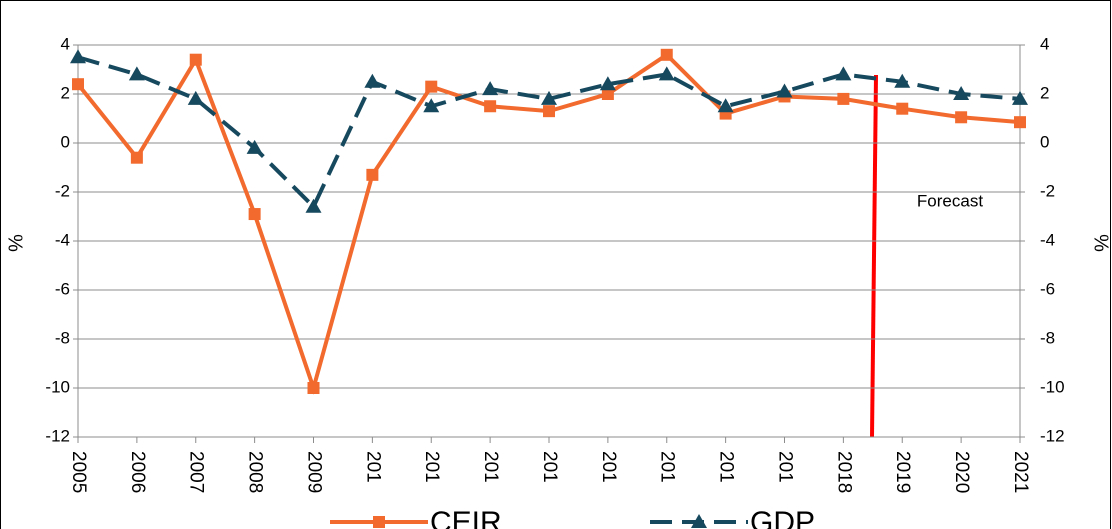 The image size is (1112, 529). Describe the element at coordinates (1052, 386) in the screenshot. I see `y2-tick-label: -10` at that location.